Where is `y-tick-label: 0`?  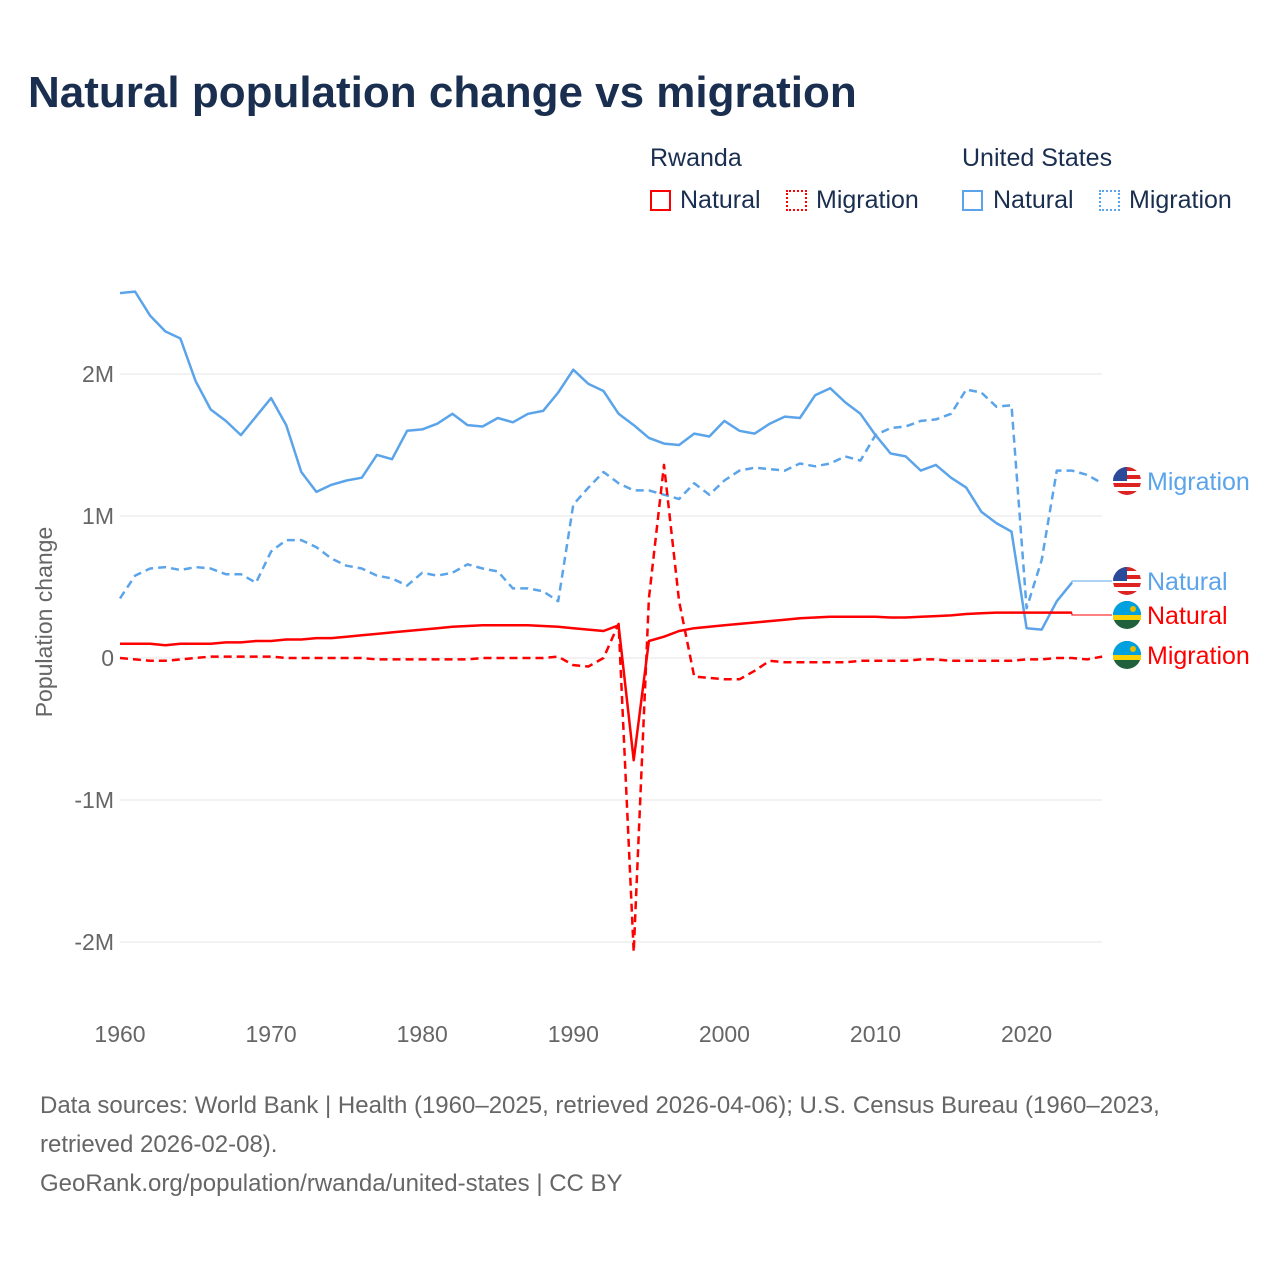
y-tick-label: 0 is located at coordinates (107, 658).